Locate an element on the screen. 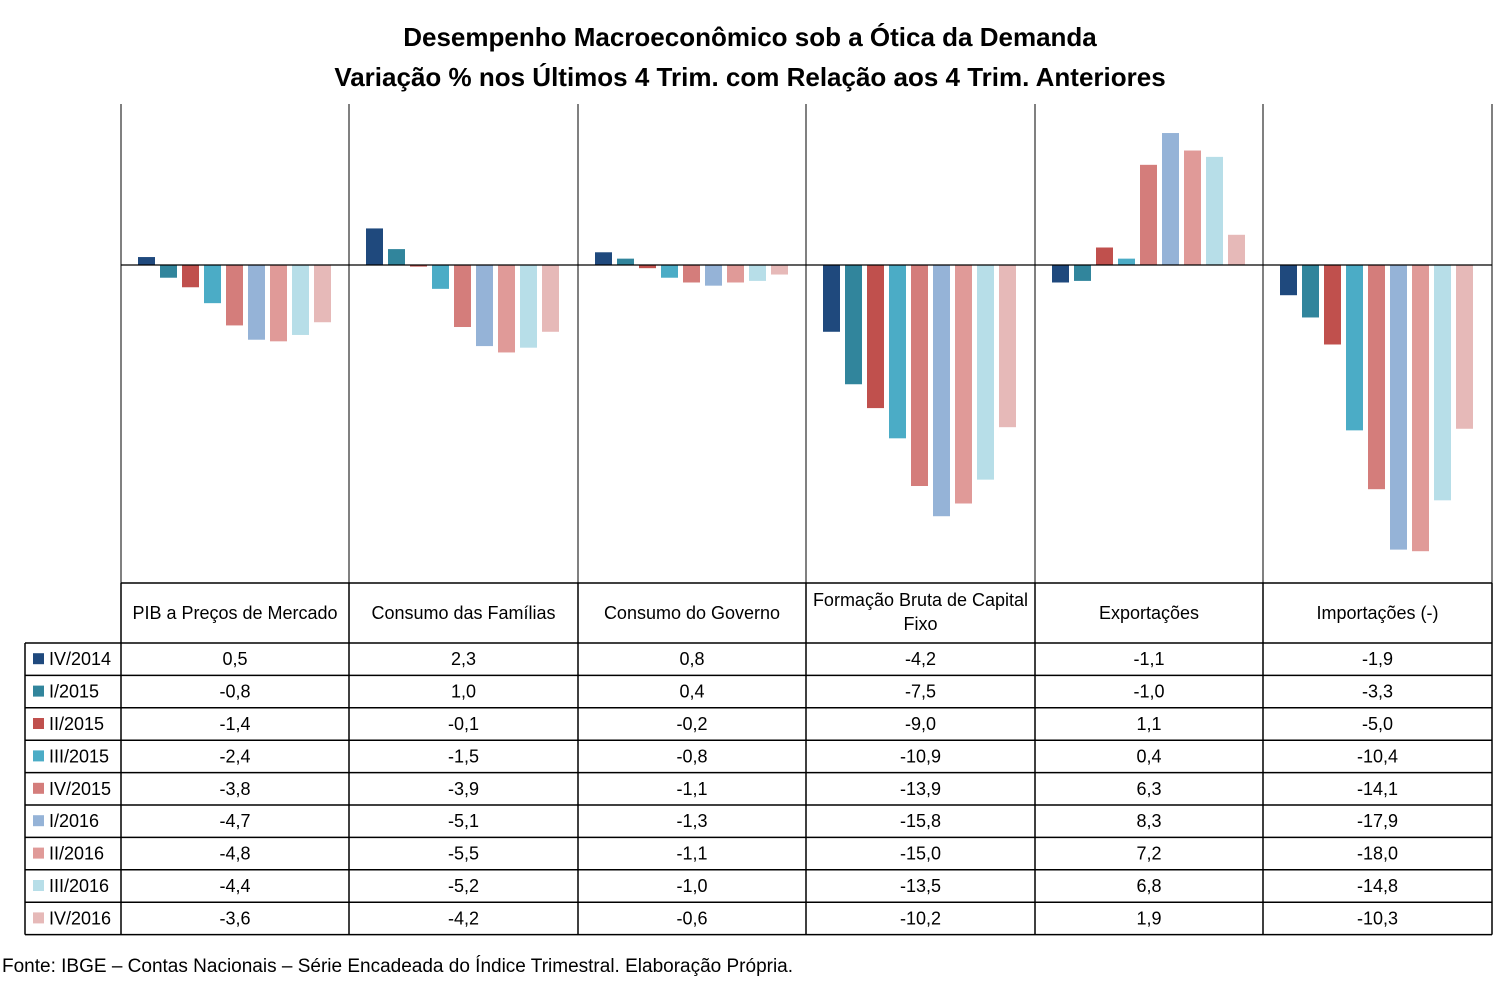 The width and height of the screenshot is (1500, 986). legend-swatch-I-2015 is located at coordinates (38, 691).